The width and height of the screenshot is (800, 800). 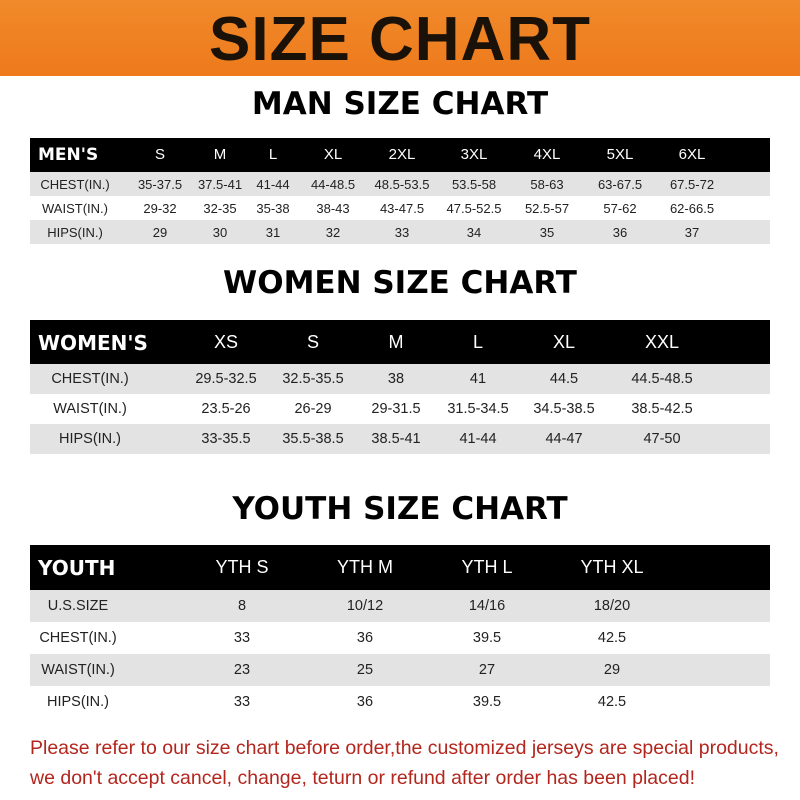 What do you see at coordinates (226, 438) in the screenshot?
I see `cell: 33-35.5` at bounding box center [226, 438].